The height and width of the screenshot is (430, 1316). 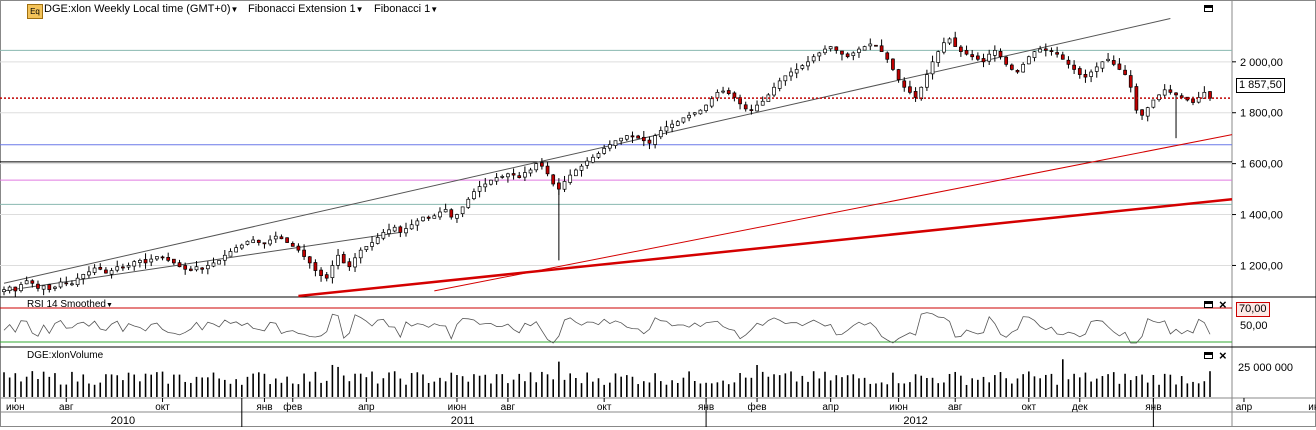 I want to click on rsi-title-text: RSI 14 Smoothed, so click(x=66, y=304).